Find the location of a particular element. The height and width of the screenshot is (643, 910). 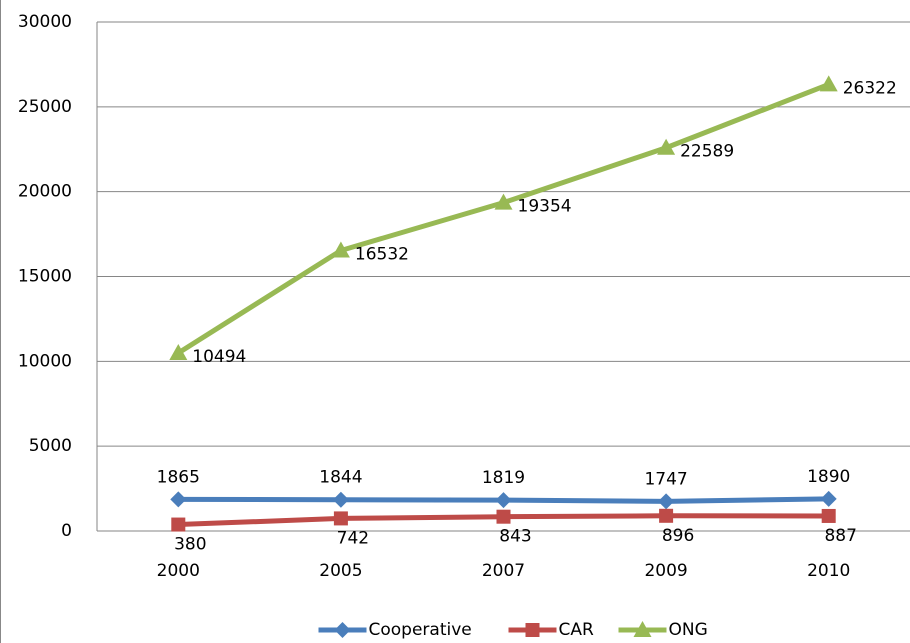

x-tick-label: 2010 is located at coordinates (828, 571).